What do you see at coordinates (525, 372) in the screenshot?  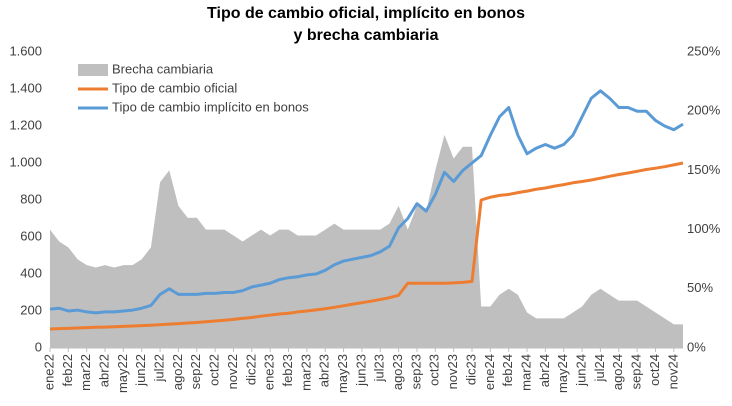 I see `x-tick-label: mar24` at bounding box center [525, 372].